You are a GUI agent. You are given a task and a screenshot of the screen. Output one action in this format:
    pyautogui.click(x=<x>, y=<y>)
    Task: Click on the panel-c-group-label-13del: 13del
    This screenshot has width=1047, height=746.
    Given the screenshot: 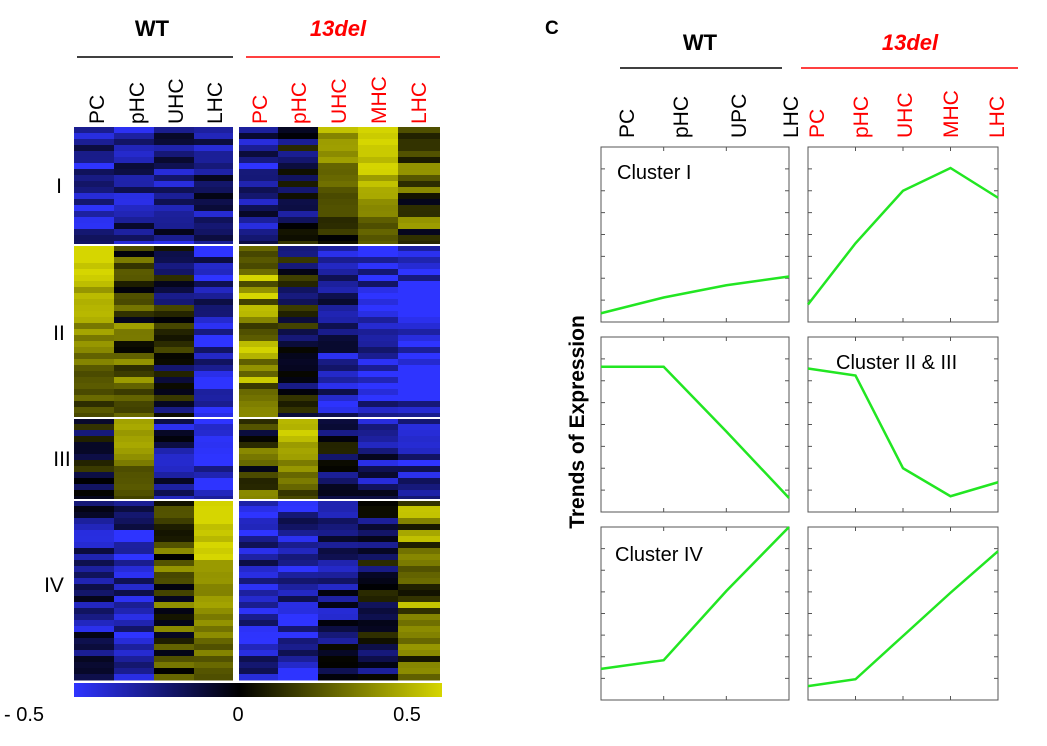 What is the action you would take?
    pyautogui.click(x=910, y=42)
    